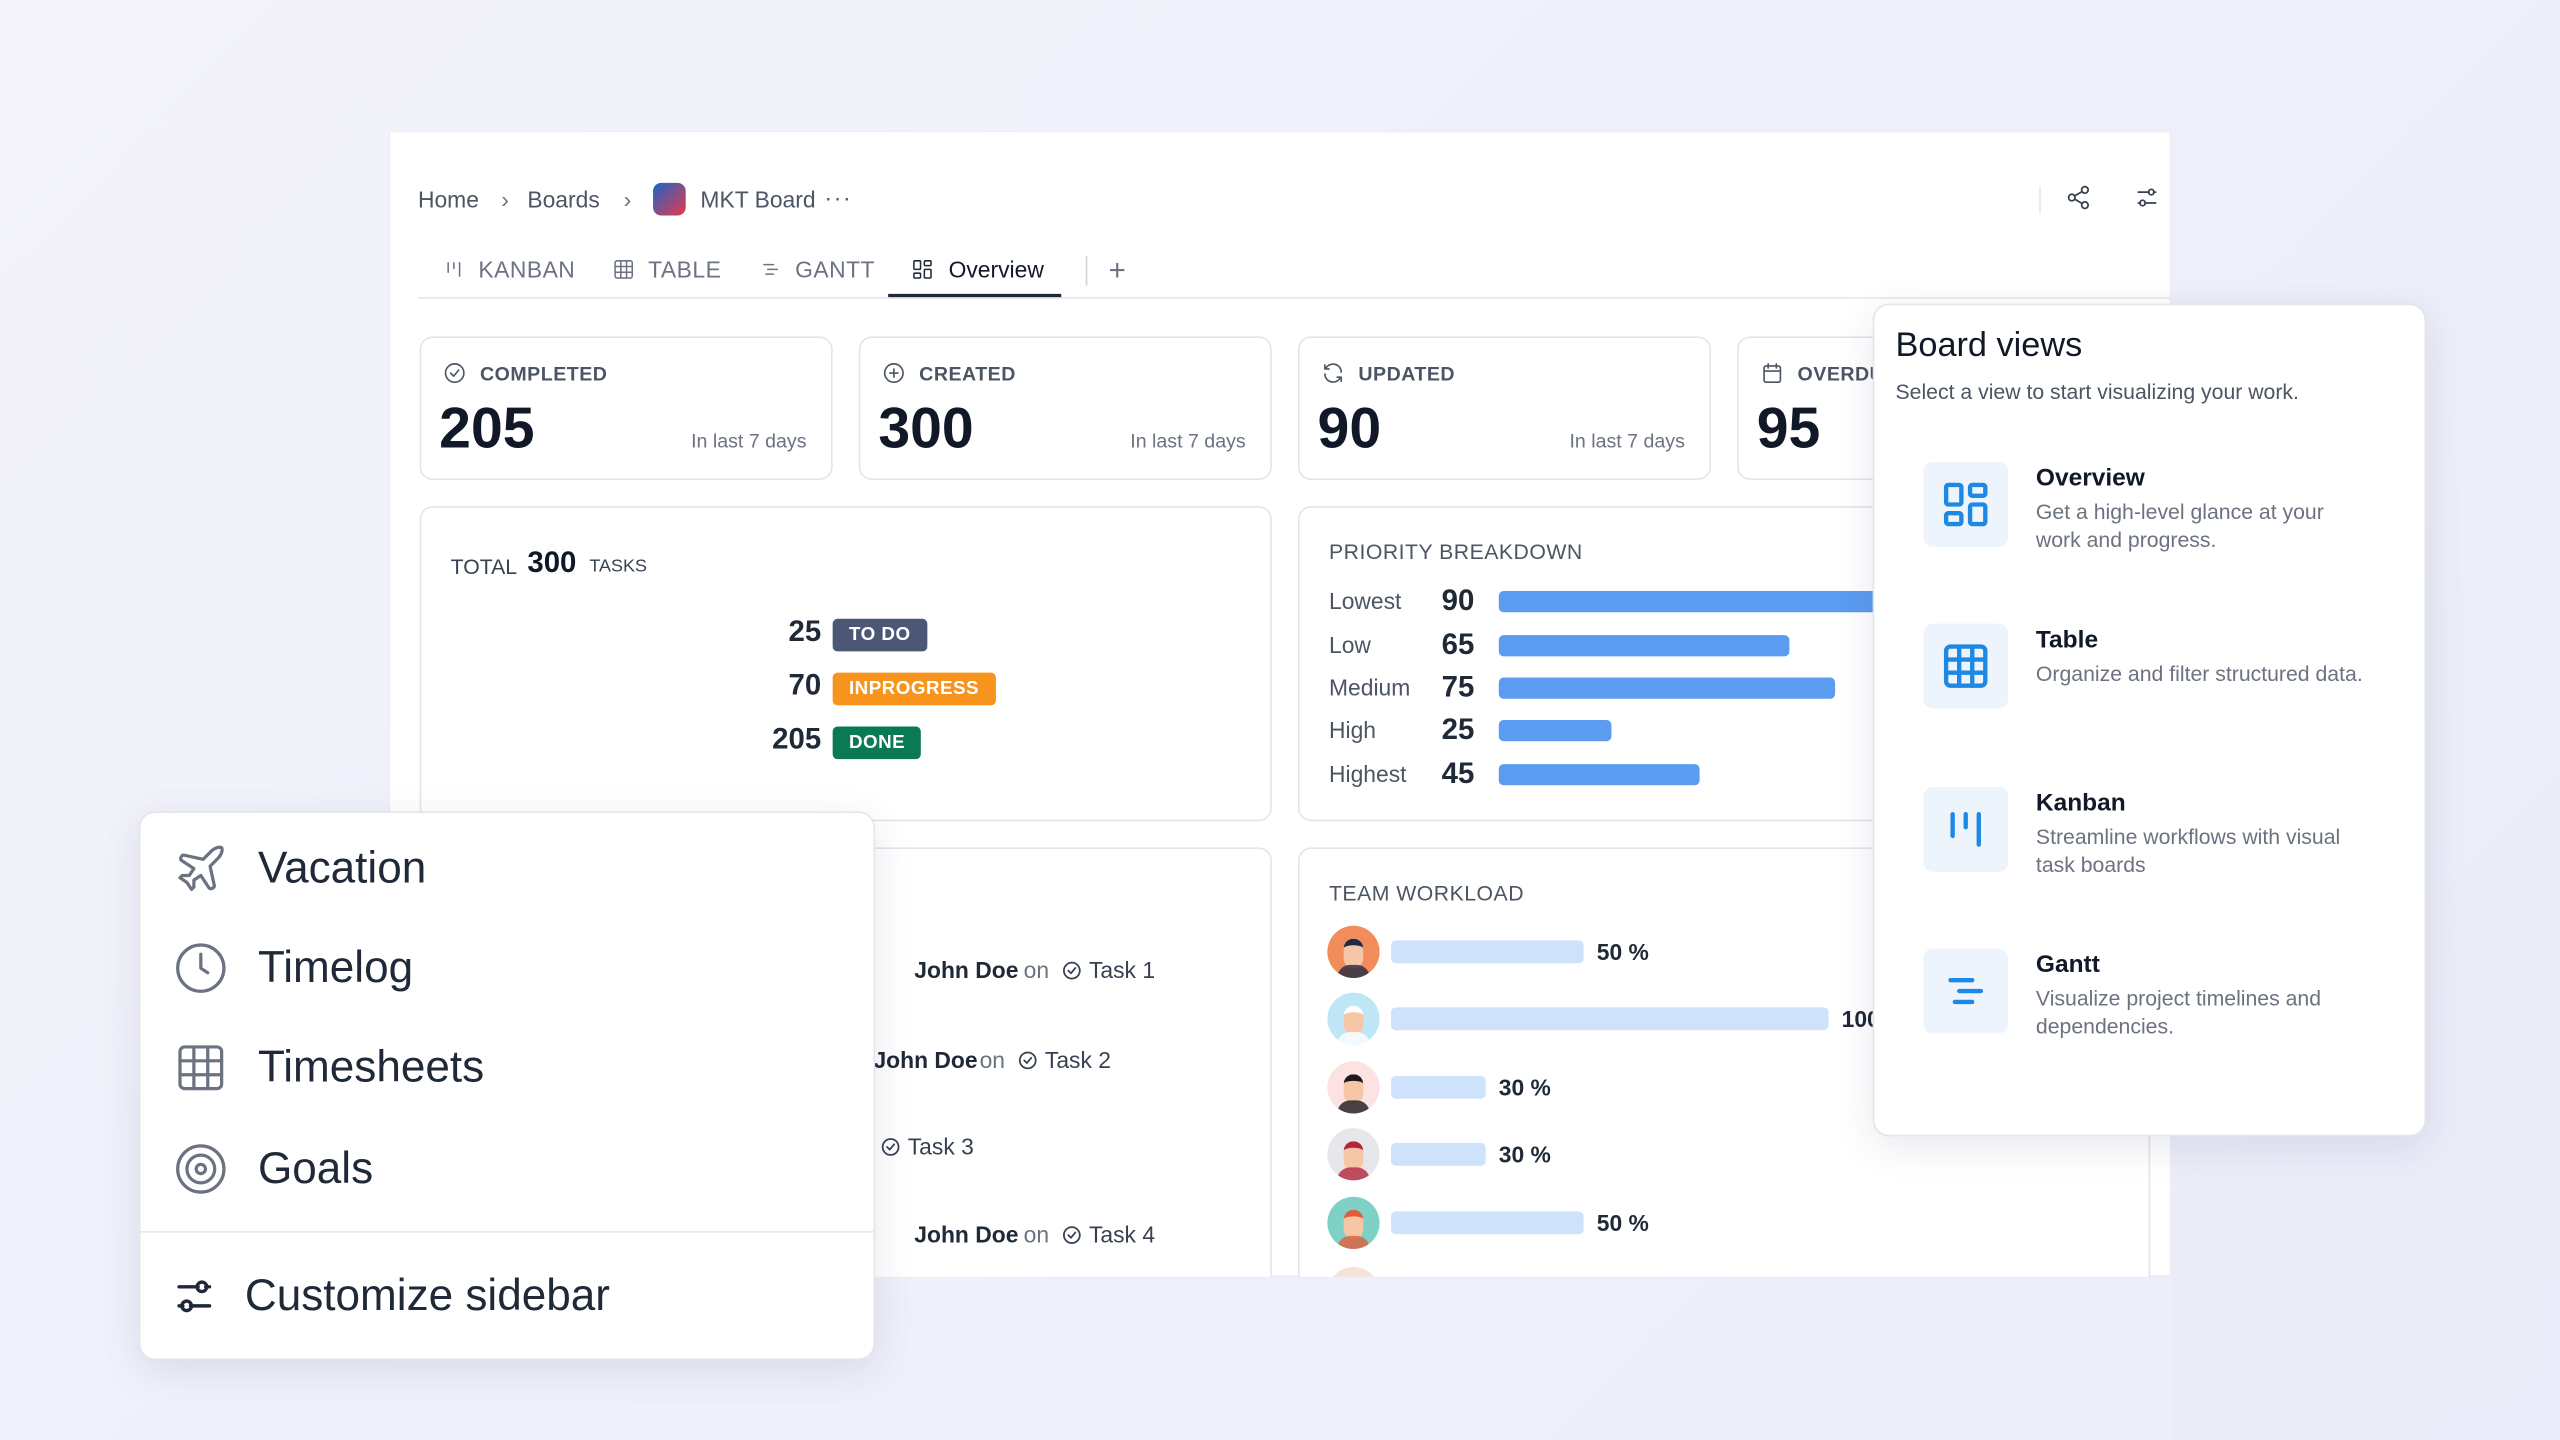 This screenshot has width=2560, height=1440. Describe the element at coordinates (797, 739) in the screenshot. I see `status-count: 205` at that location.